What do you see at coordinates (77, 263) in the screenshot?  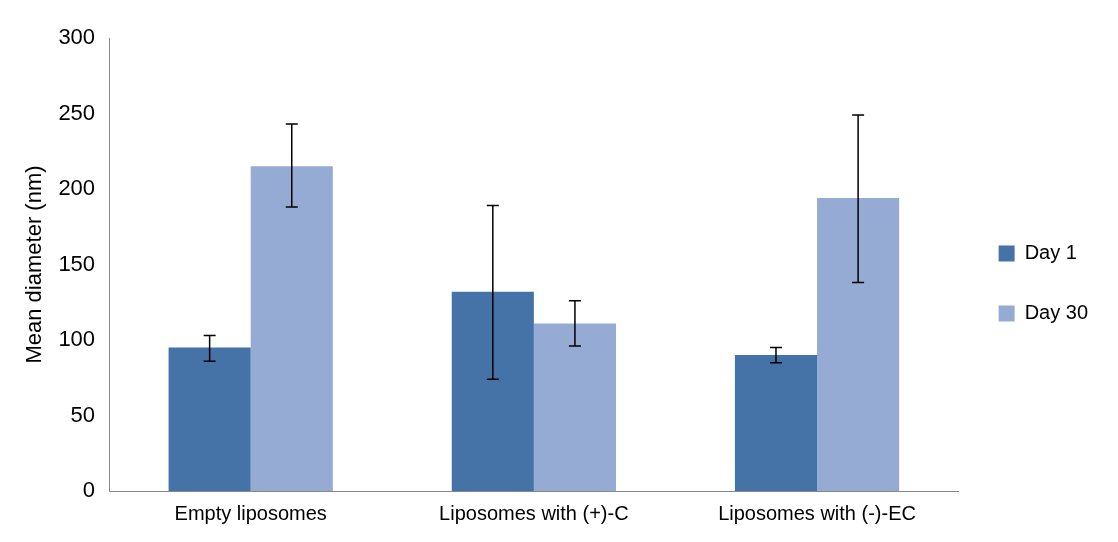 I see `y-tick-label: 150` at bounding box center [77, 263].